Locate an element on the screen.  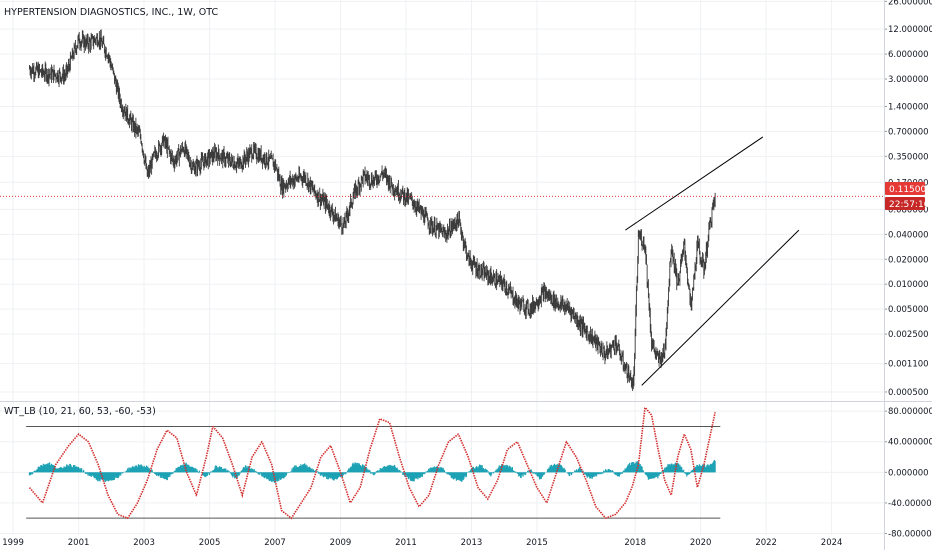
time-tick-label: 1999 is located at coordinates (13, 543).